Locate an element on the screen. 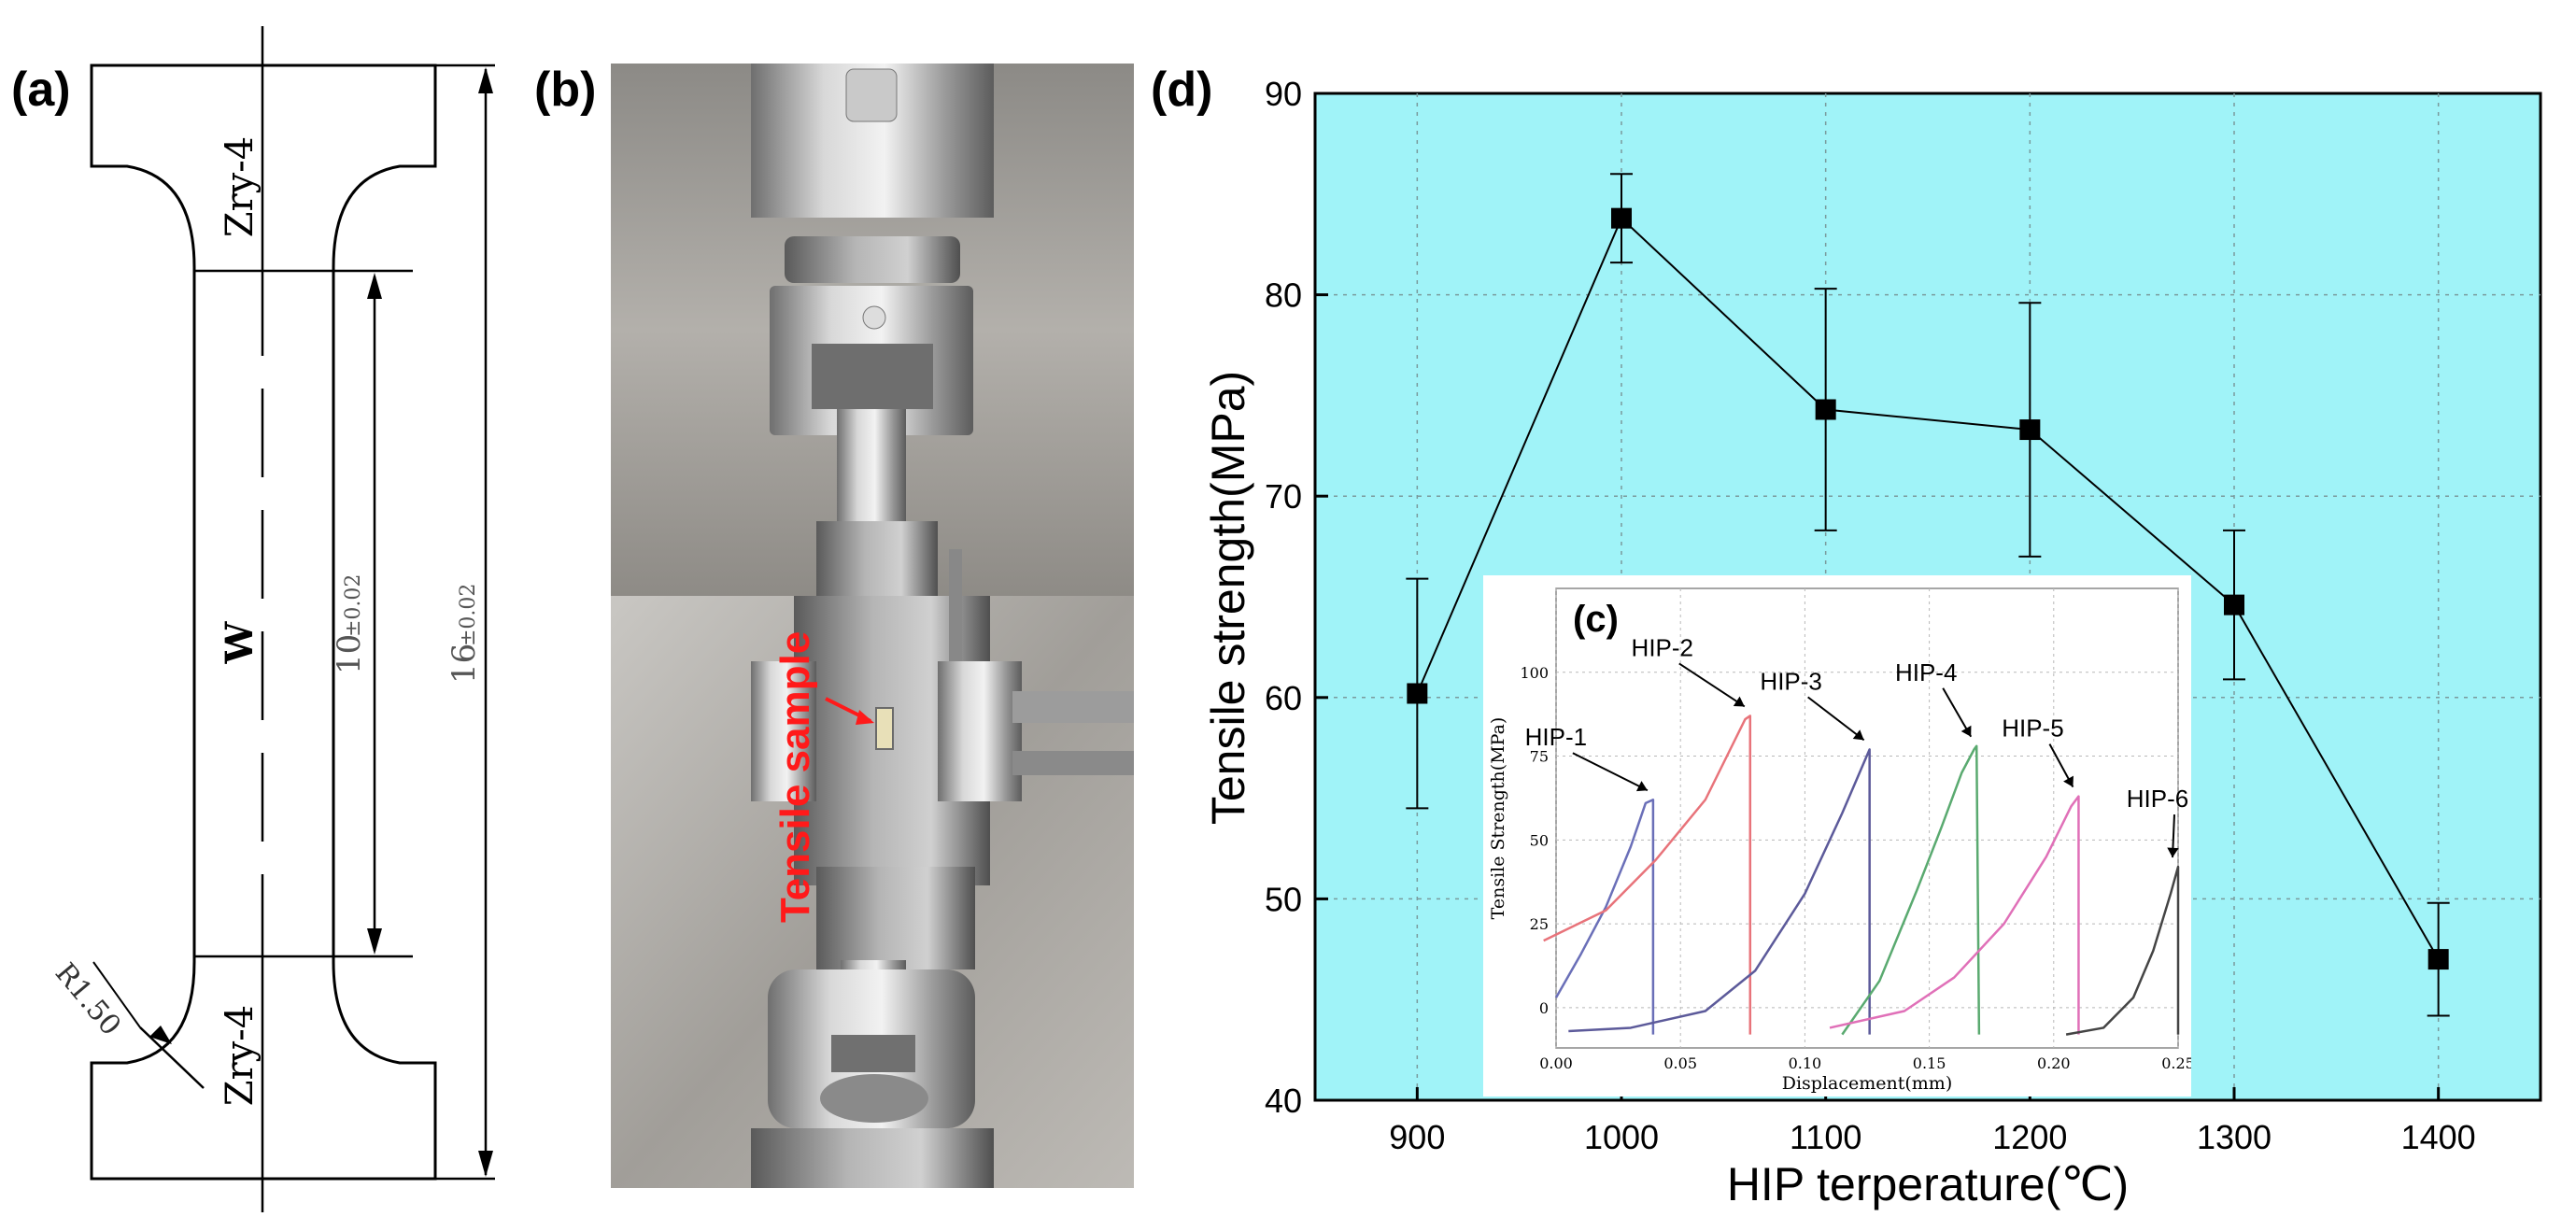 The width and height of the screenshot is (2576, 1231). upper-clamp-slot is located at coordinates (872, 376).